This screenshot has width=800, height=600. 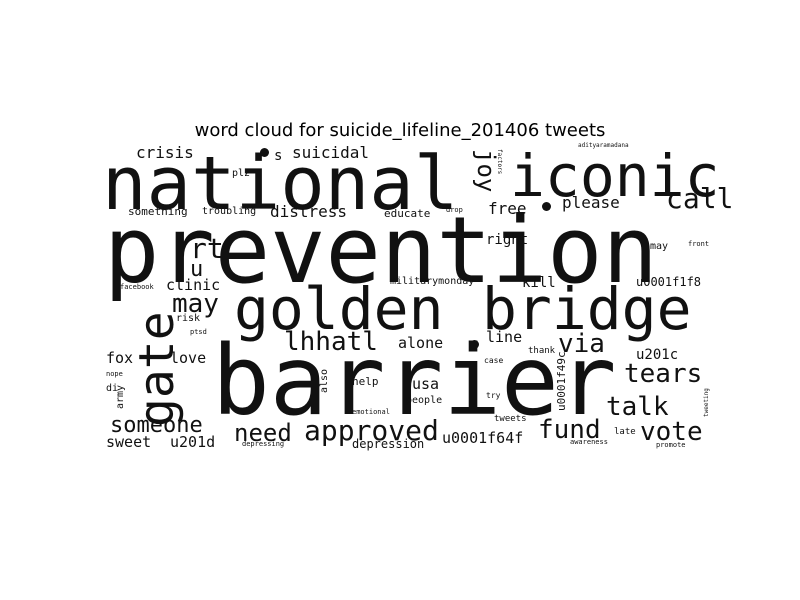 I want to click on word-suicidal: suicidal, so click(x=331, y=152).